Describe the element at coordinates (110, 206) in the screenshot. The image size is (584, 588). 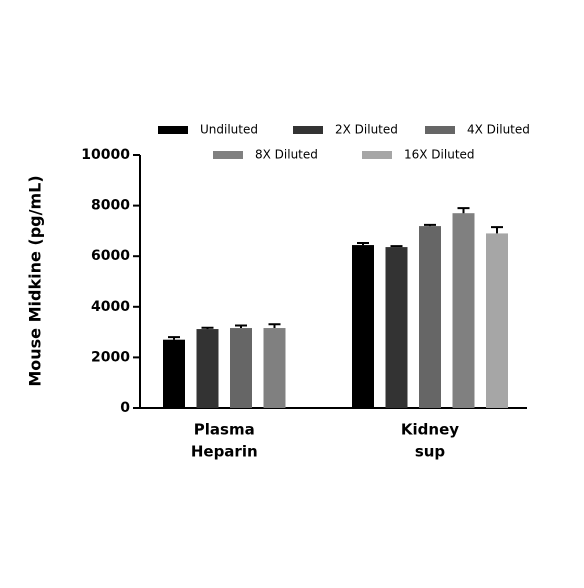
I see `y-tick-label: 8000` at that location.